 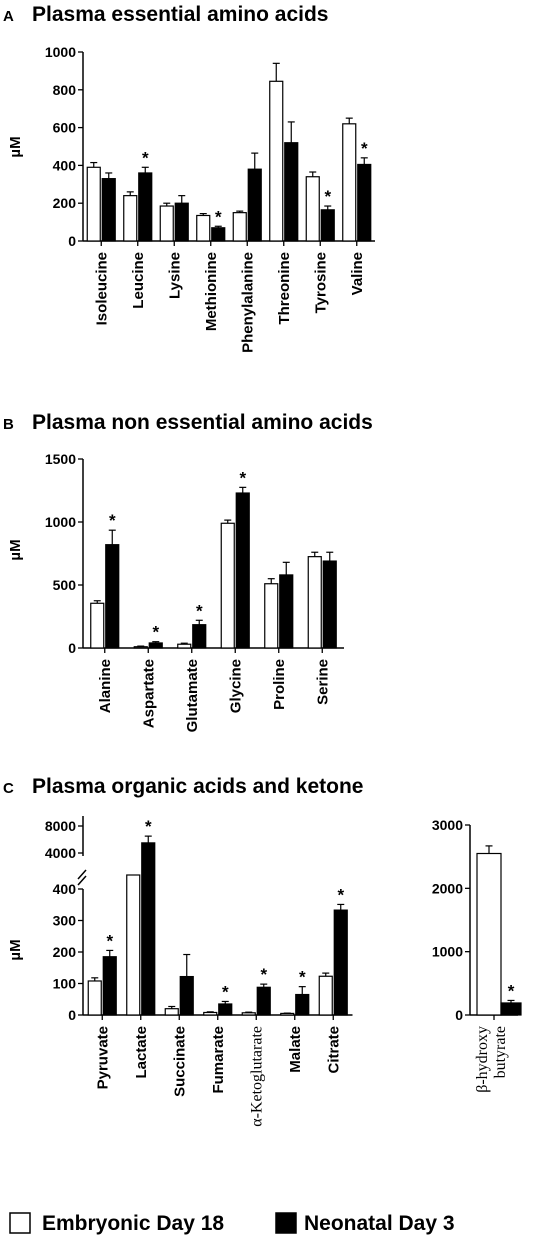 What do you see at coordinates (65, 921) in the screenshot?
I see `y-tick-label: 300` at bounding box center [65, 921].